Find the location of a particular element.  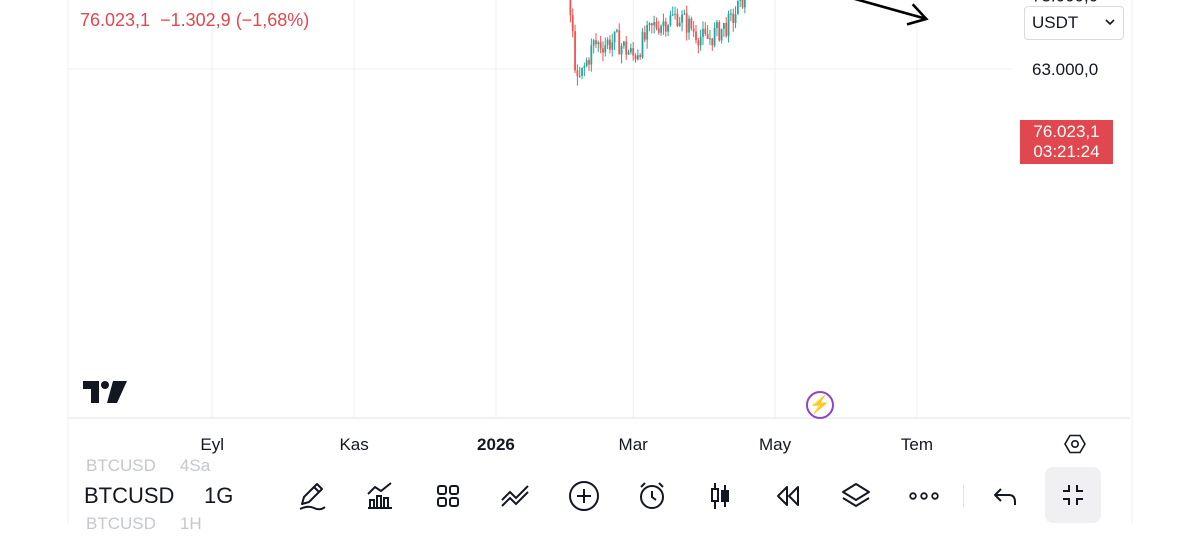

alert-clock-icon is located at coordinates (652, 496).